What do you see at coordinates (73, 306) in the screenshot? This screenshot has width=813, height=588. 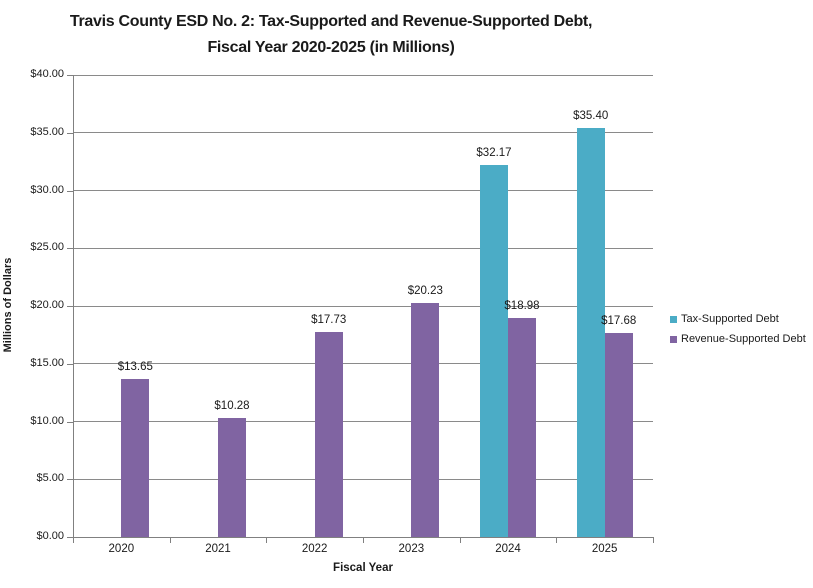 I see `y-axis-line` at bounding box center [73, 306].